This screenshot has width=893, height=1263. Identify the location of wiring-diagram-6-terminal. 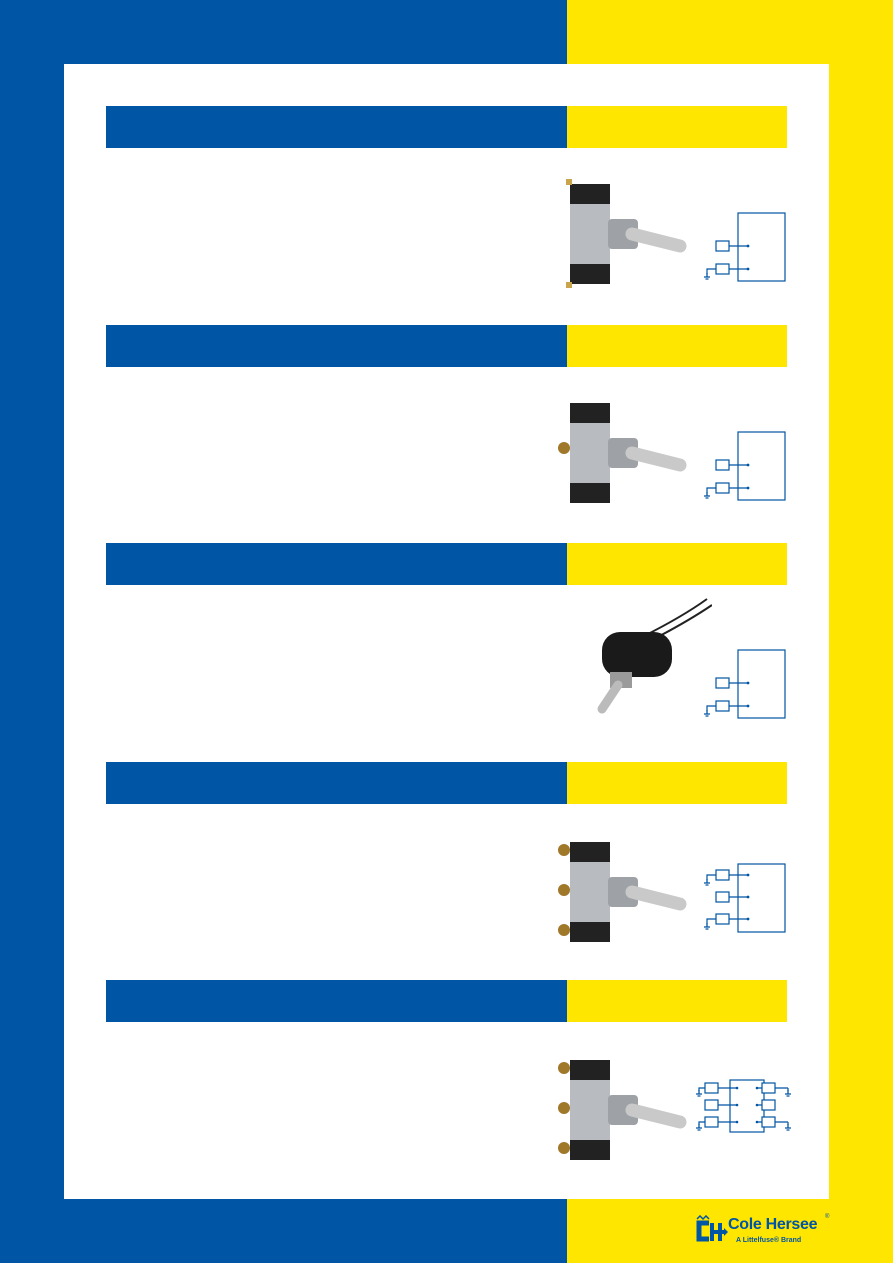
(743, 1106).